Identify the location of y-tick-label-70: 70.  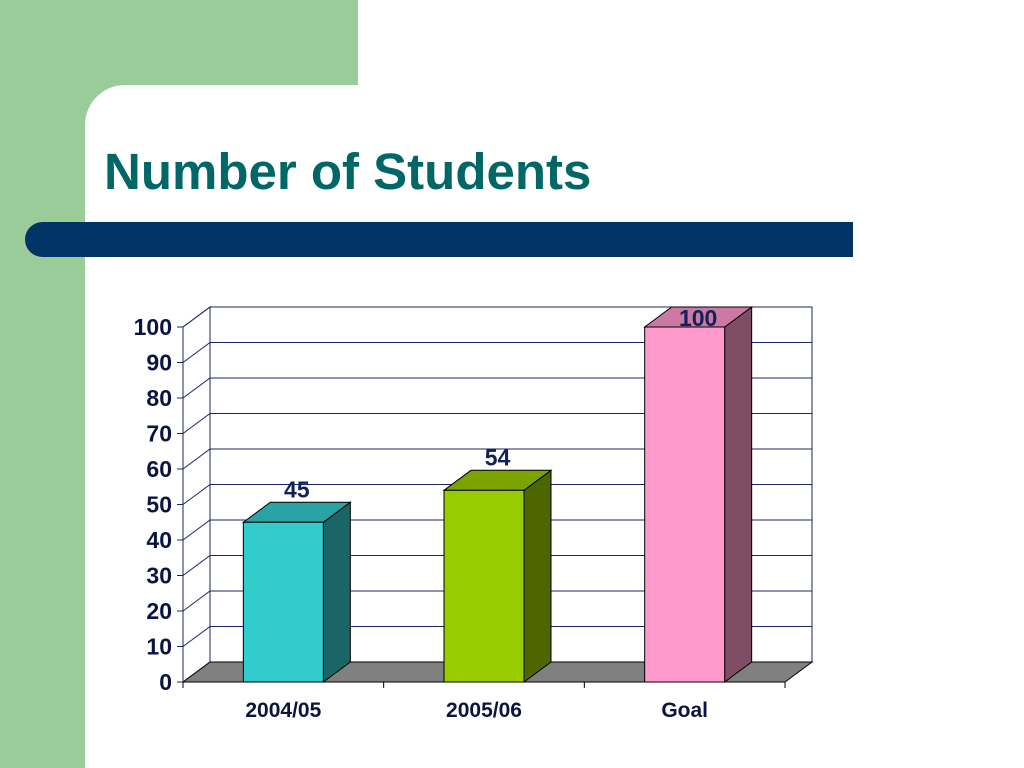
(159, 434).